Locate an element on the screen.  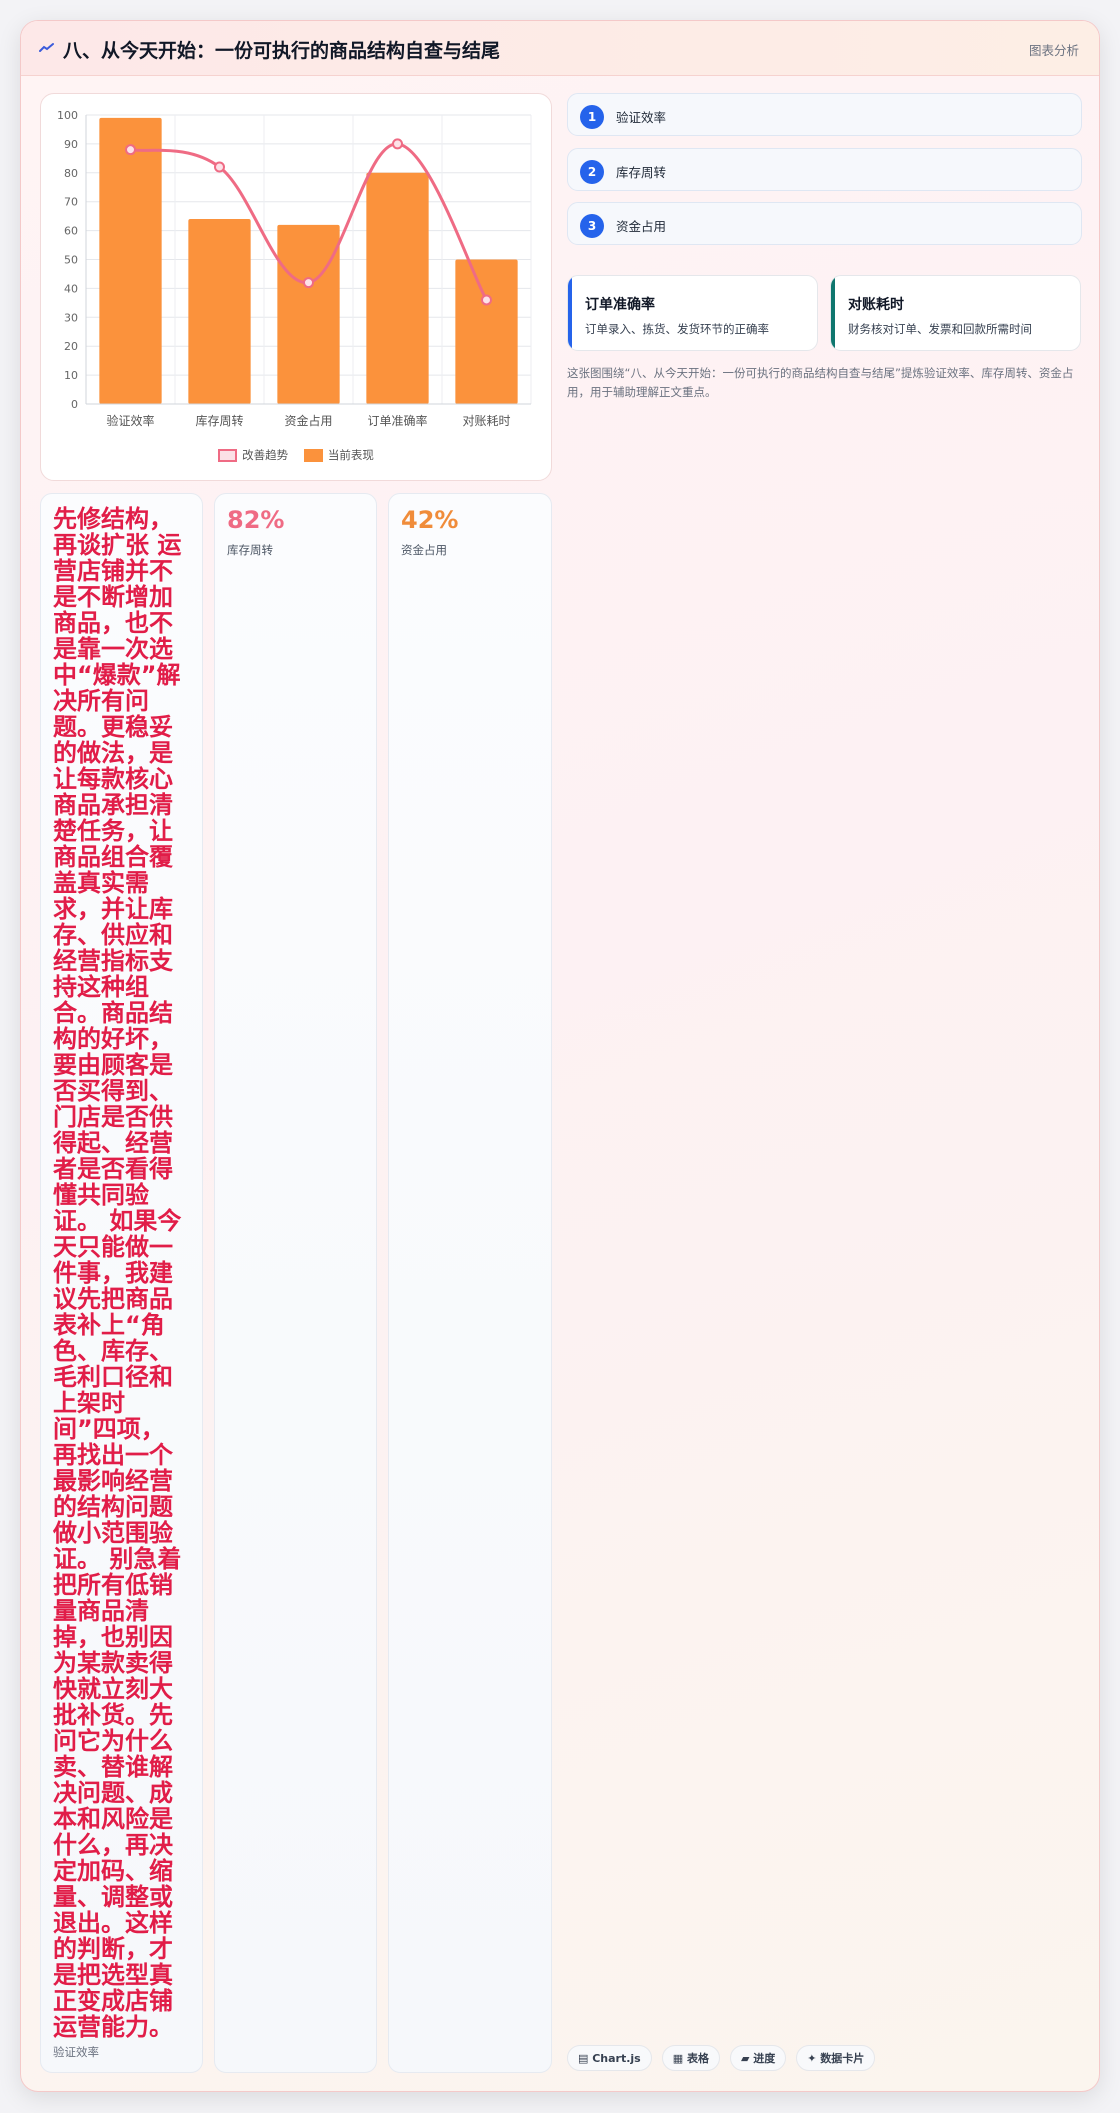
chip-chartjs: ▤ Chart.js is located at coordinates (609, 2058).